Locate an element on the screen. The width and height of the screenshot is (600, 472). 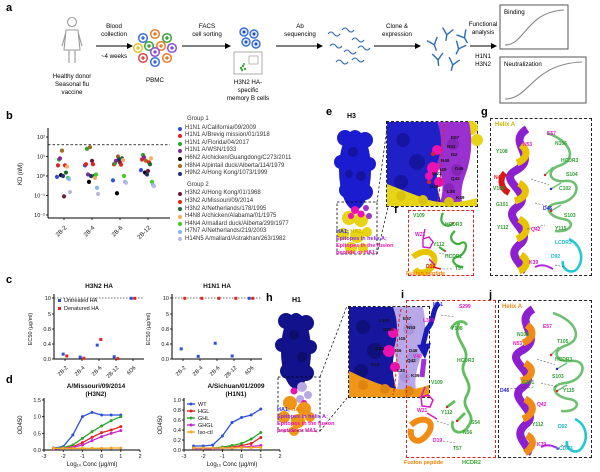
tick-label: 0.2 is located at coordinates (177, 441).